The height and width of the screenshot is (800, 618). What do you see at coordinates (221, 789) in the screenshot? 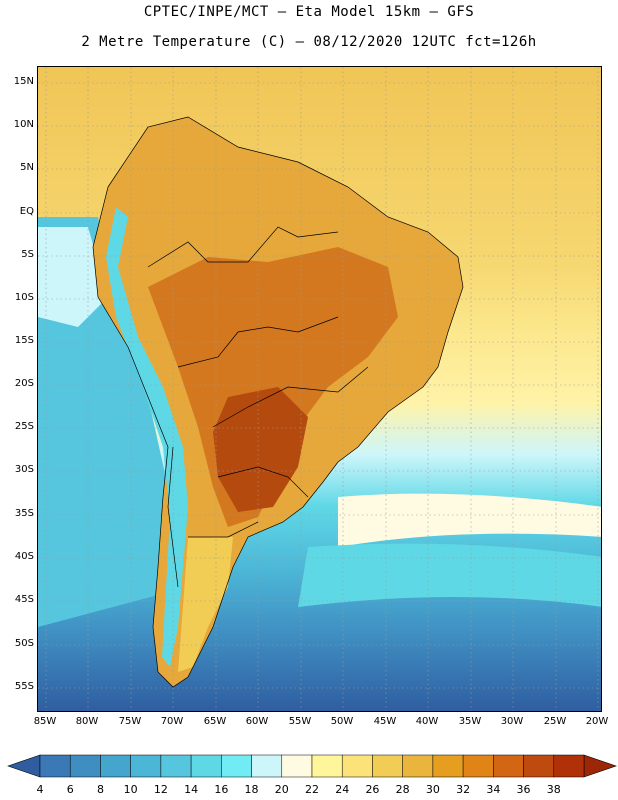
I see `colorbar-tick-label: 16` at bounding box center [221, 789].